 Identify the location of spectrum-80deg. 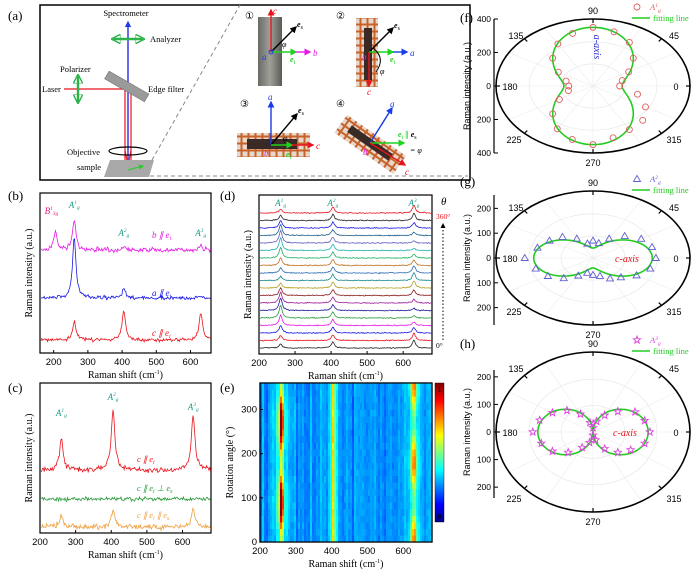
(345, 312).